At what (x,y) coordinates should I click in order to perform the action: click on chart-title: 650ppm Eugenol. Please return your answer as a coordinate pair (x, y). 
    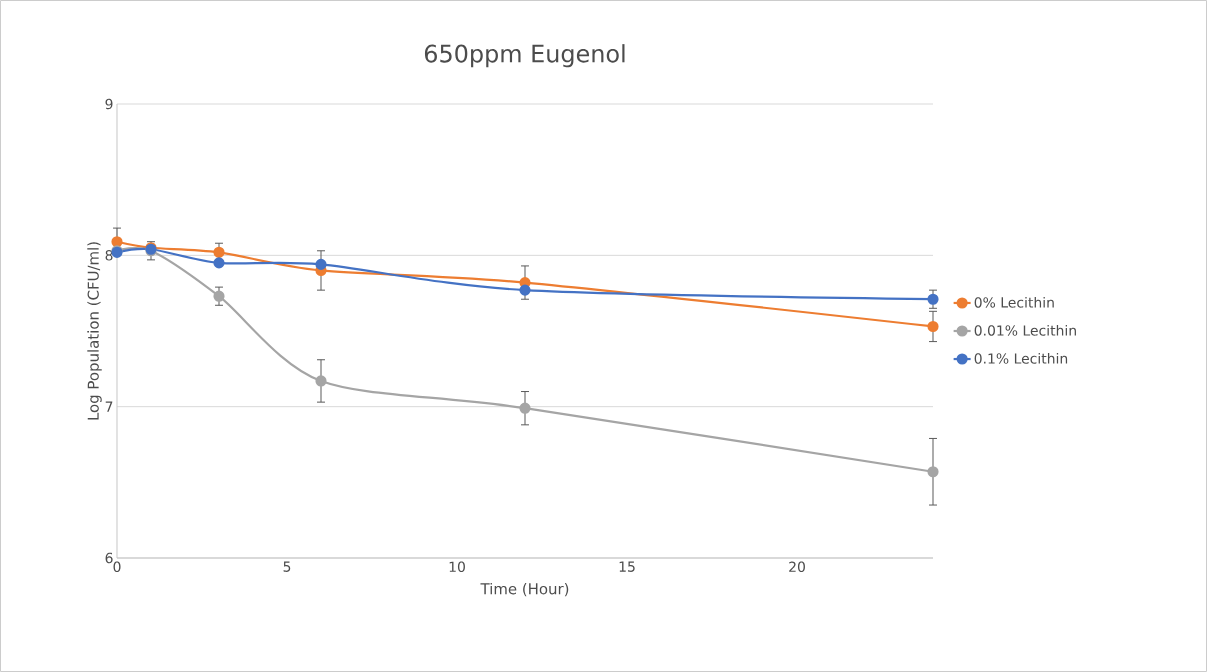
    Looking at the image, I should click on (524, 56).